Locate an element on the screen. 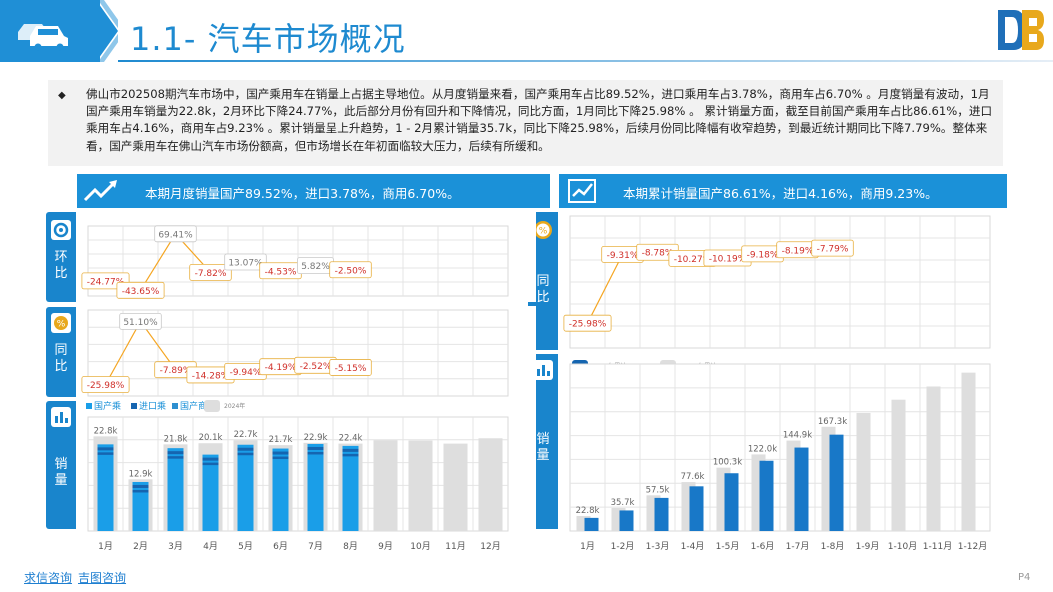 The width and height of the screenshot is (1053, 592). legend-label: 进口乘 is located at coordinates (152, 406).